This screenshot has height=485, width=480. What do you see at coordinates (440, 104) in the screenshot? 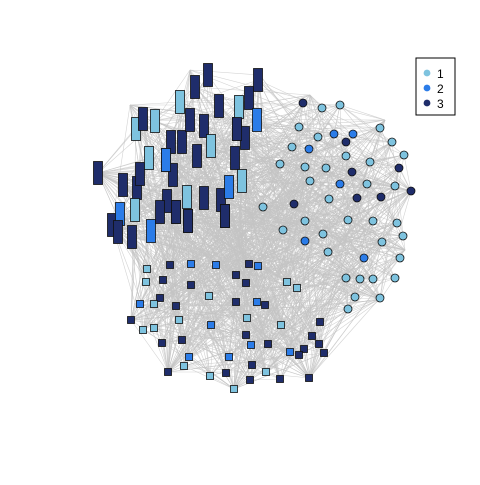
I see `legend-label-3: 3` at bounding box center [440, 104].